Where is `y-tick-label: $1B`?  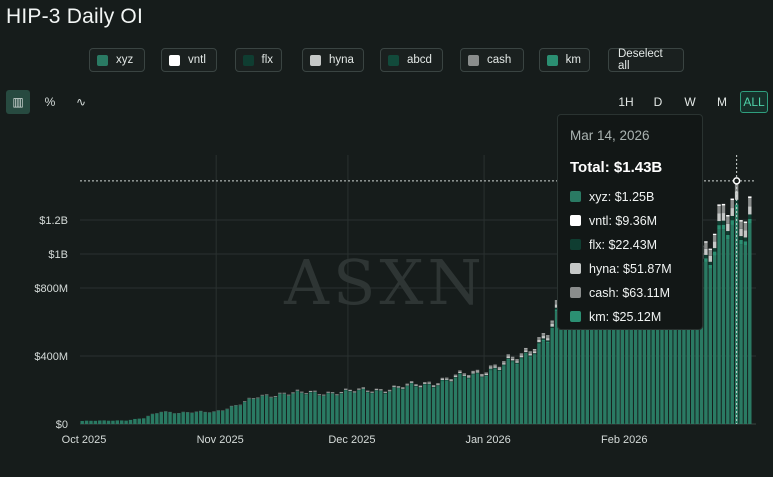
y-tick-label: $1B is located at coordinates (58, 255).